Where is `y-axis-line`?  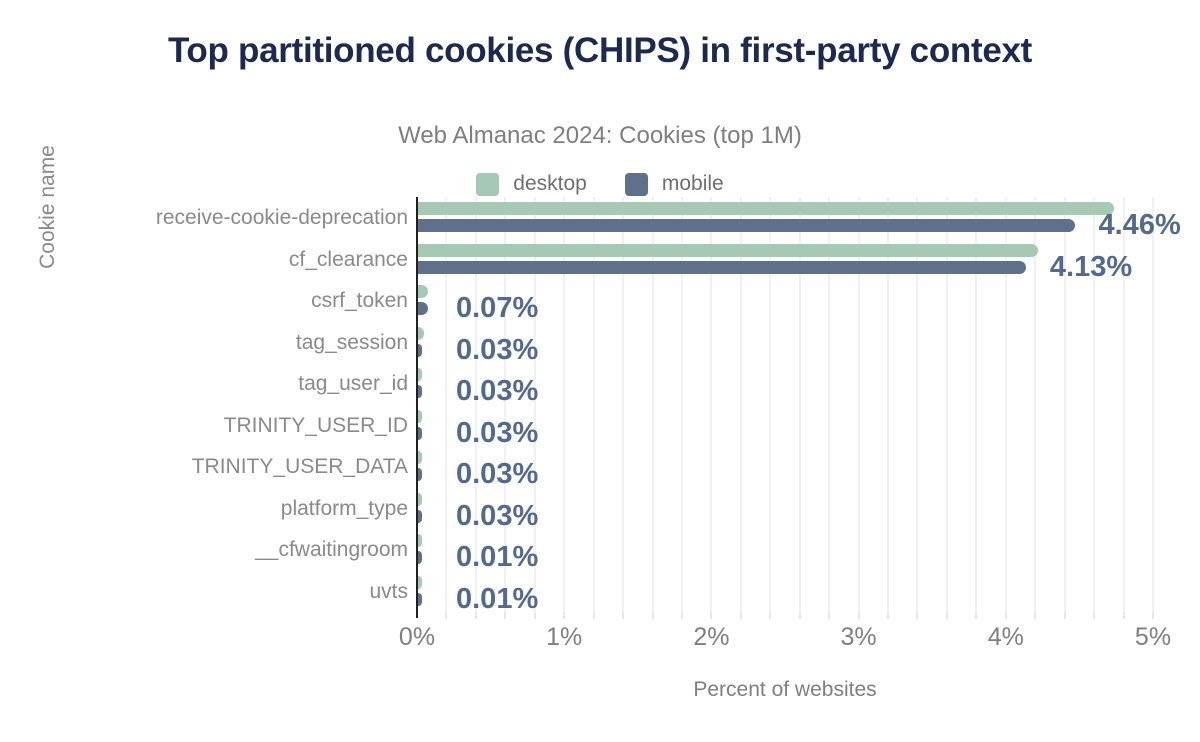 y-axis-line is located at coordinates (417, 407).